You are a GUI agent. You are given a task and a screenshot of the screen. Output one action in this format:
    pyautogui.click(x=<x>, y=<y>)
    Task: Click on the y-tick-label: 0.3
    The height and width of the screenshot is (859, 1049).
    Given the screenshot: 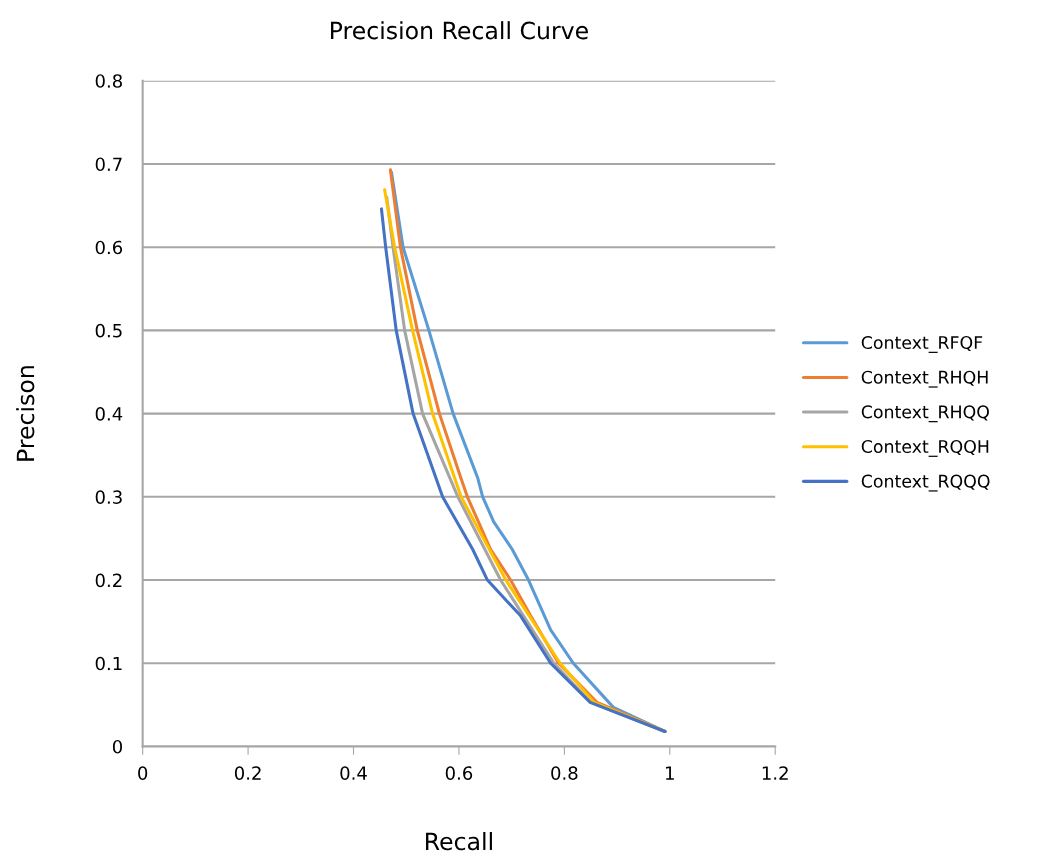 What is the action you would take?
    pyautogui.click(x=108, y=497)
    